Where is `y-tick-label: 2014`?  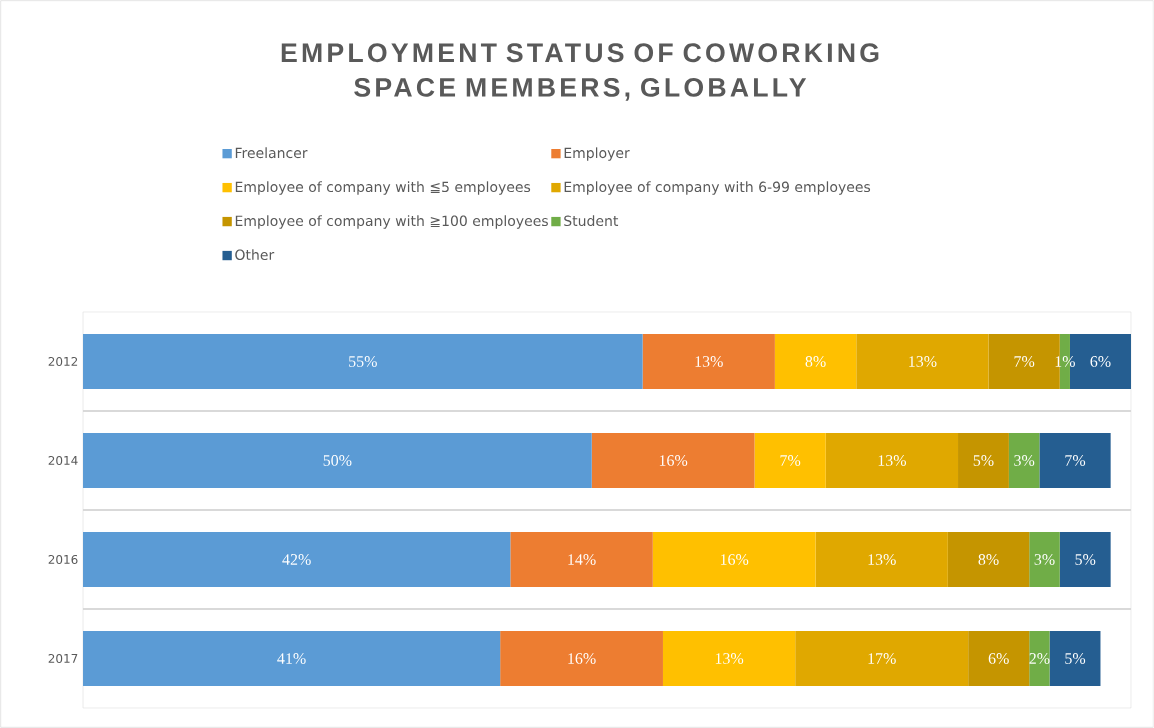
y-tick-label: 2014 is located at coordinates (63, 460).